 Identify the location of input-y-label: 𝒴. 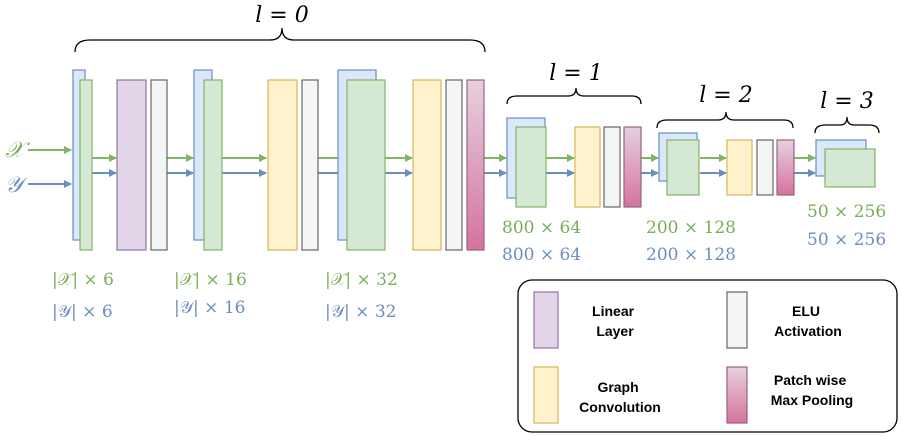
(16, 185).